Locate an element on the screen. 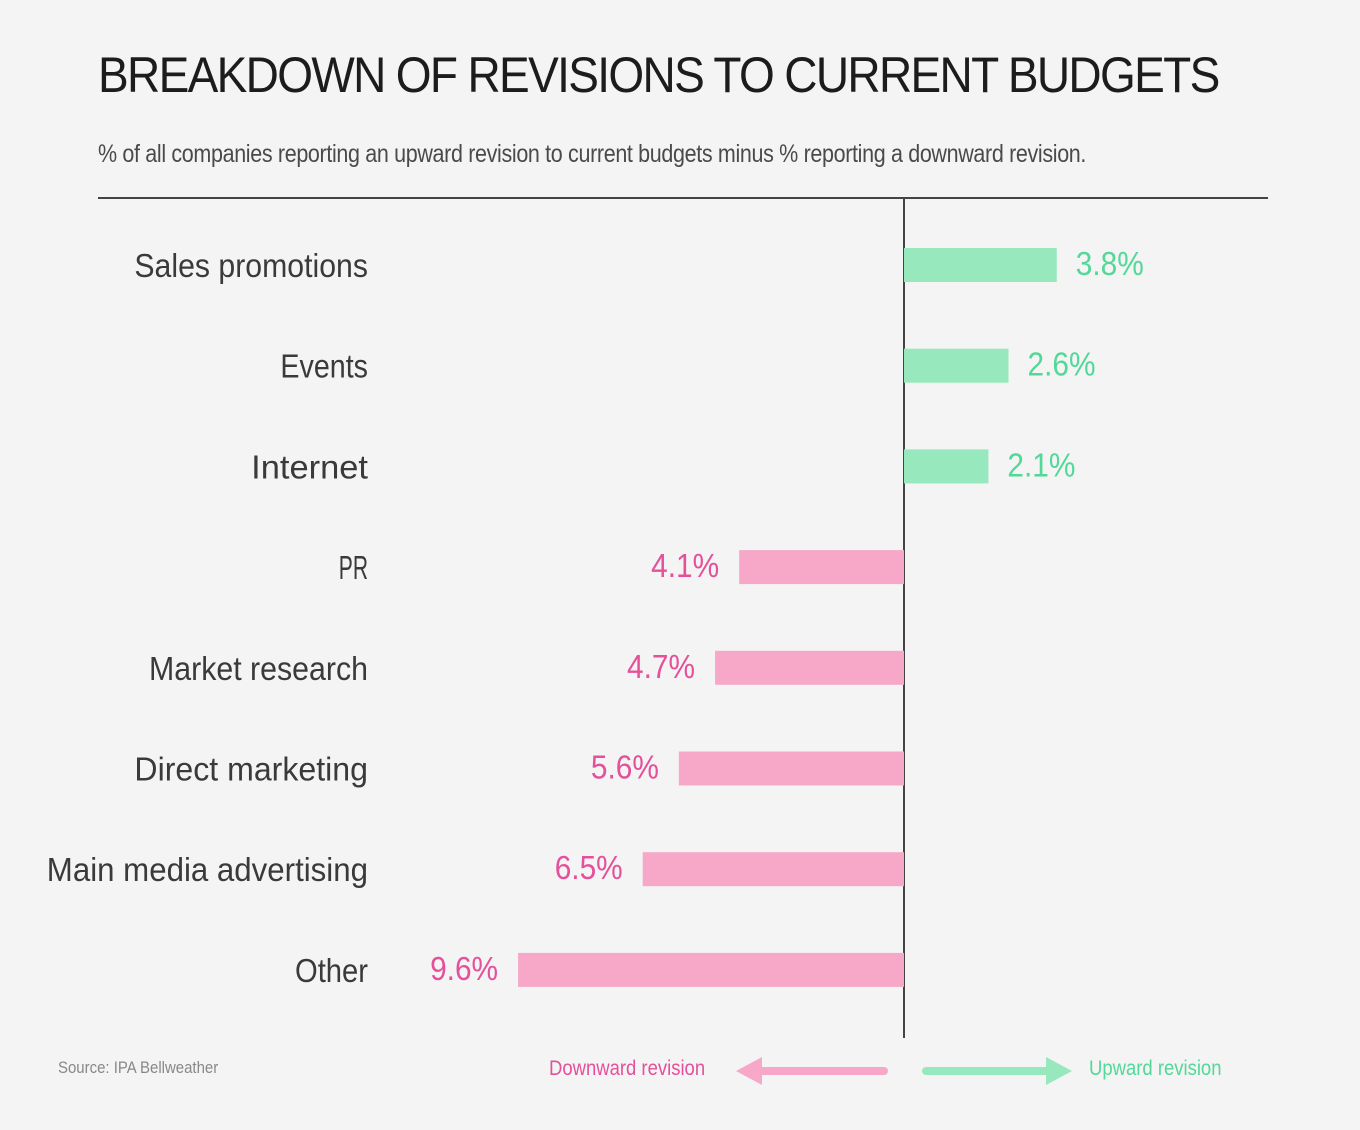 This screenshot has height=1130, width=1360. category-label: Events is located at coordinates (324, 366).